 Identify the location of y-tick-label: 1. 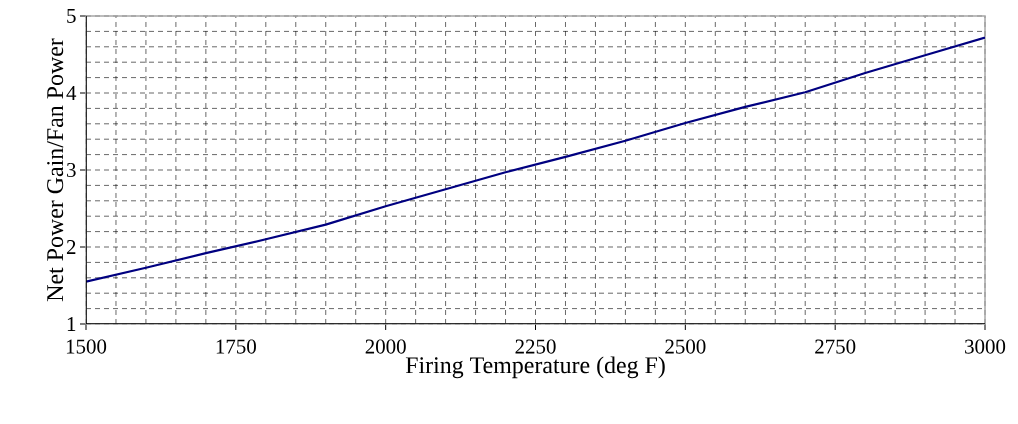
(71, 324).